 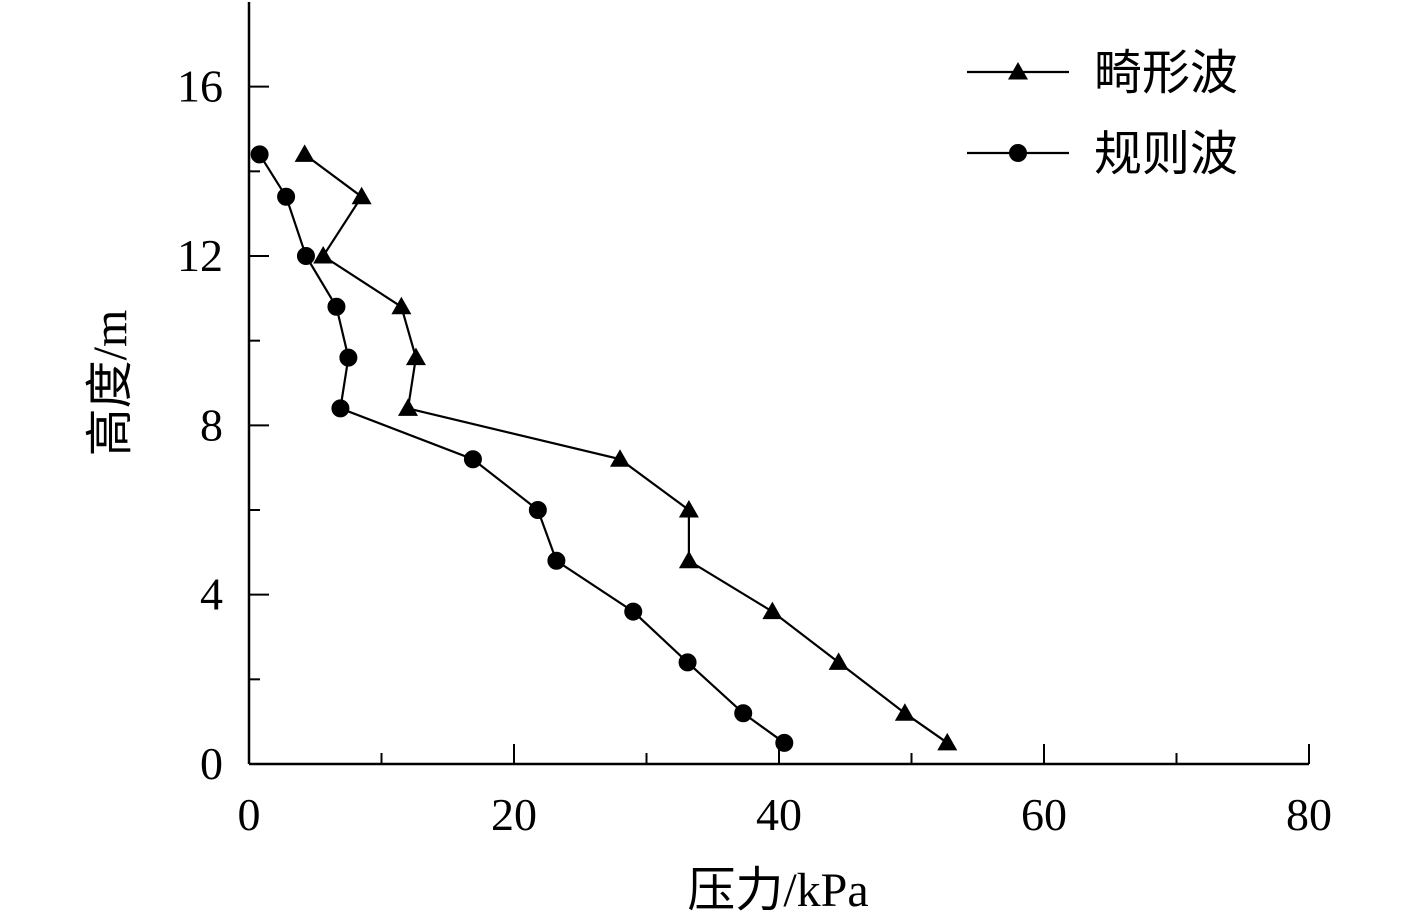 I want to click on x-tick-label: 80, so click(x=1309, y=814).